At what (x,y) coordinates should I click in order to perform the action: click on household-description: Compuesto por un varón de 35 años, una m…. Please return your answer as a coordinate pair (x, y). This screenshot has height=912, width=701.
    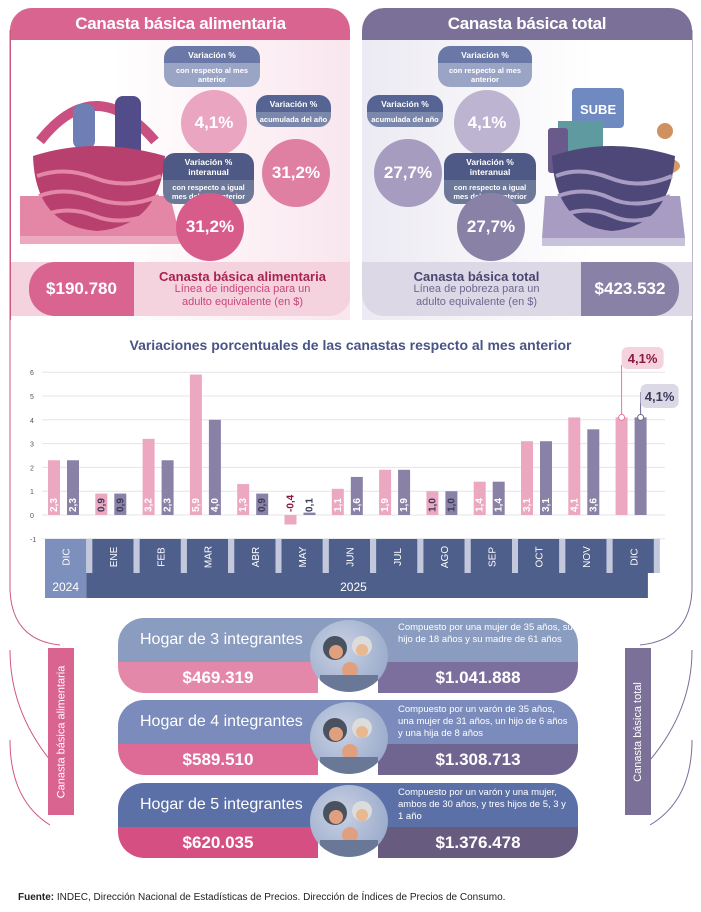
    Looking at the image, I should click on (483, 721).